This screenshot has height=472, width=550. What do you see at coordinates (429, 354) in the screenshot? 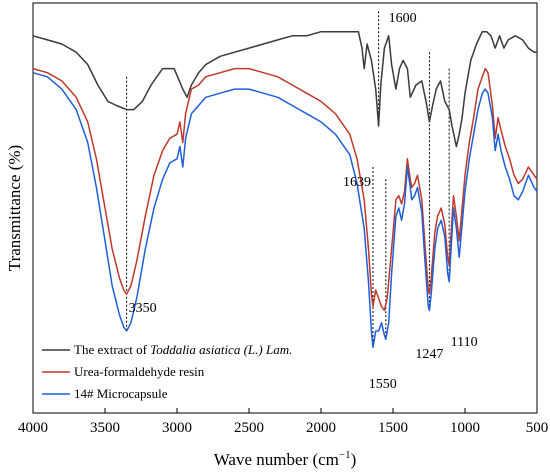
I see `peak-label-1247: 1247` at bounding box center [429, 354].